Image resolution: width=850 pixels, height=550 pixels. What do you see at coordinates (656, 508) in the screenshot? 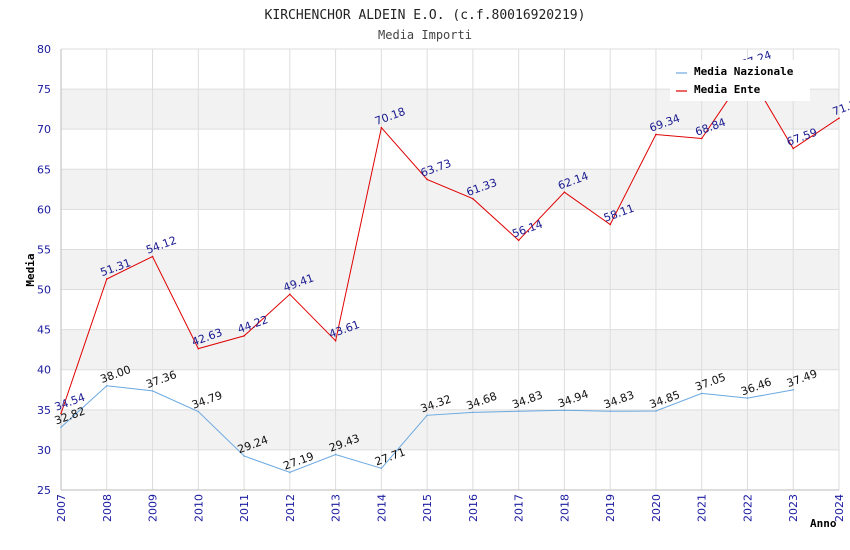
I see `x-tick-label: 2020` at bounding box center [656, 508].